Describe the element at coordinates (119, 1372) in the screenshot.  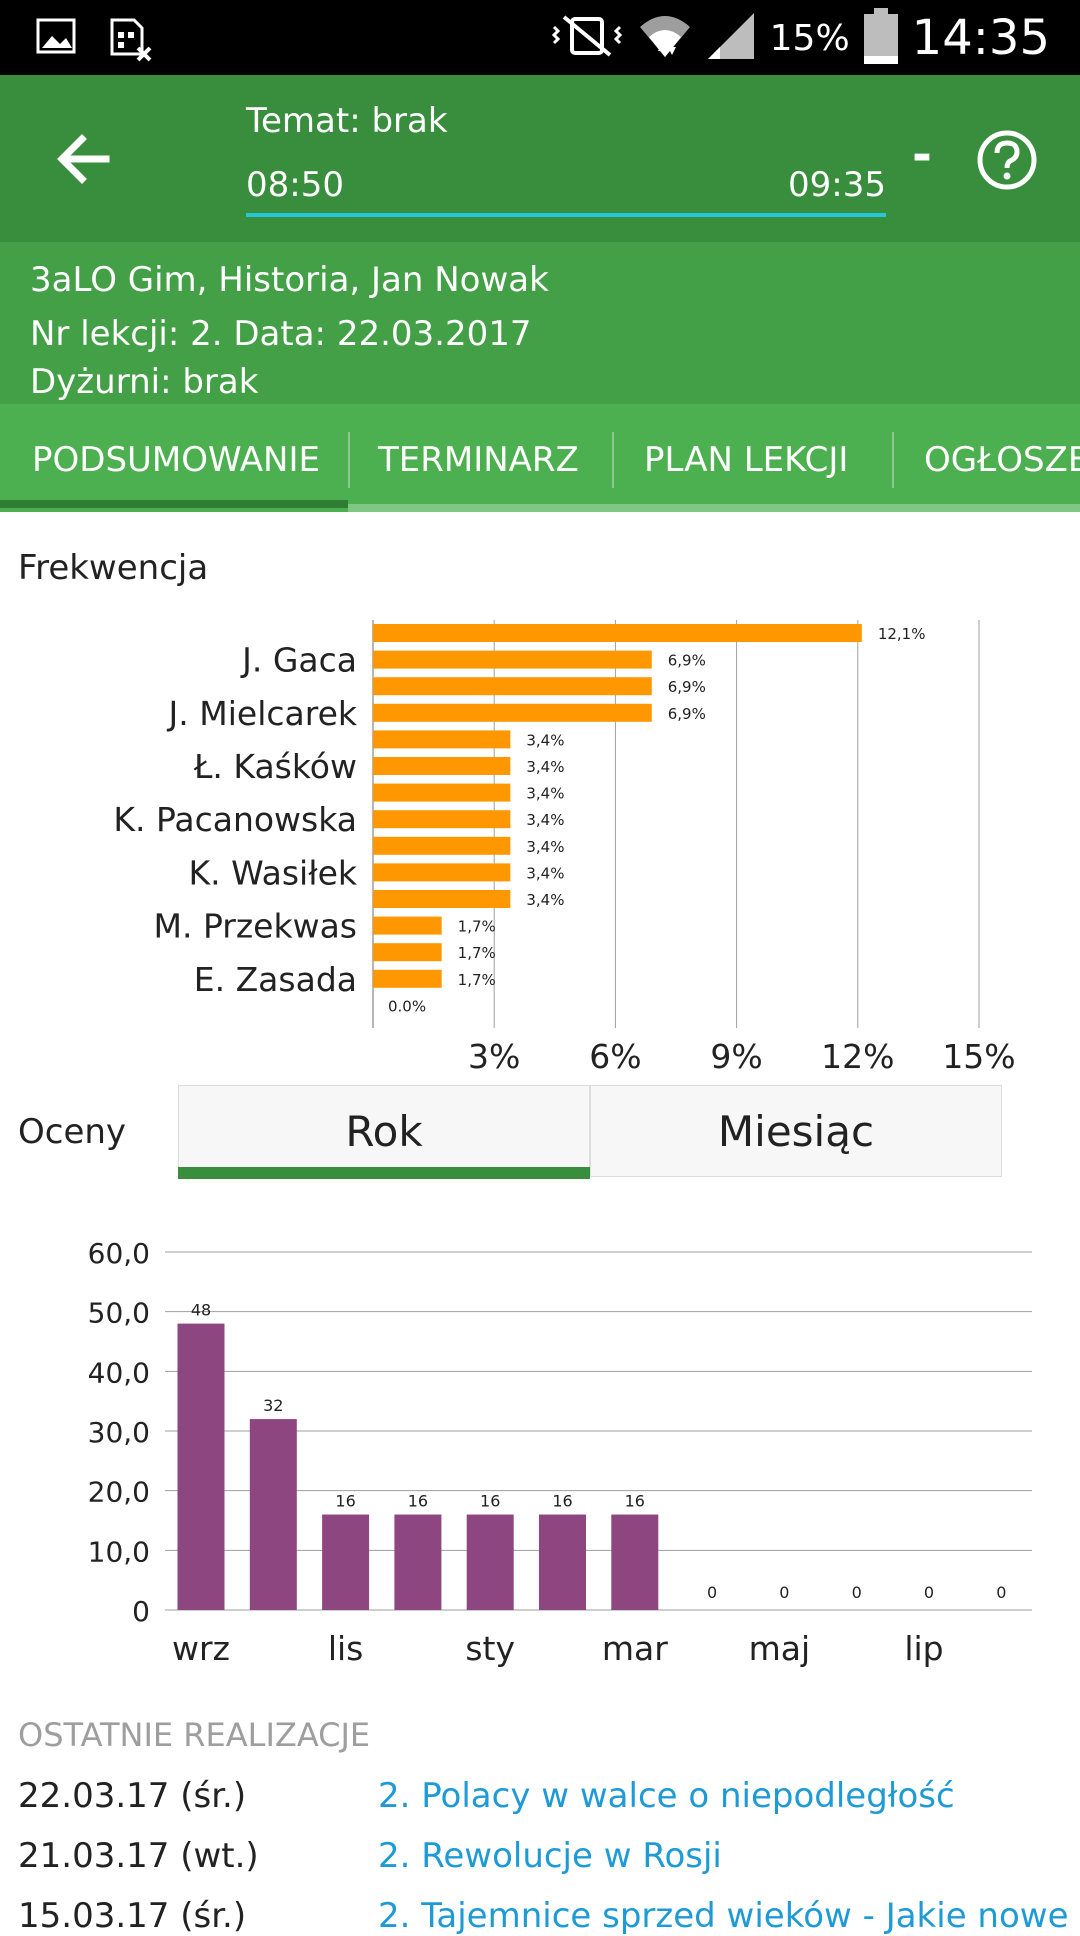
I see `y-tick-label: 40,0` at that location.